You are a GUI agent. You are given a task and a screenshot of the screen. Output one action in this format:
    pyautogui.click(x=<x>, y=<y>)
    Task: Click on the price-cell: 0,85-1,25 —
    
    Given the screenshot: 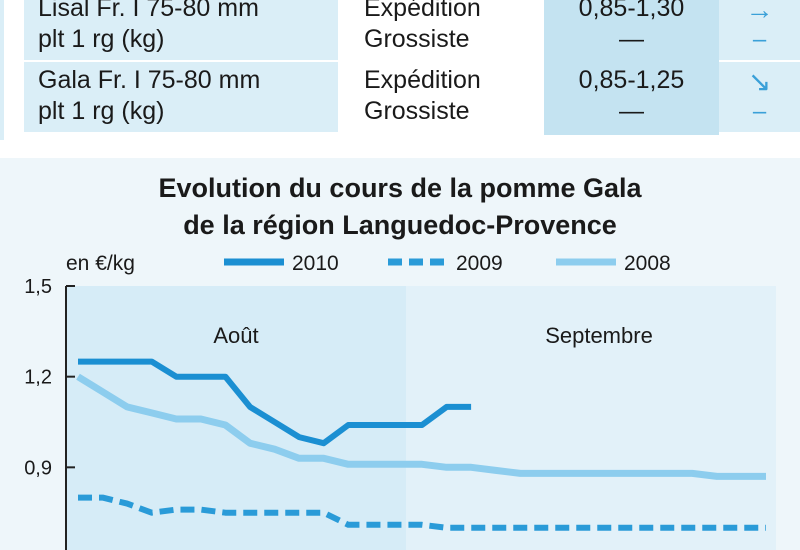 What is the action you would take?
    pyautogui.click(x=631, y=98)
    